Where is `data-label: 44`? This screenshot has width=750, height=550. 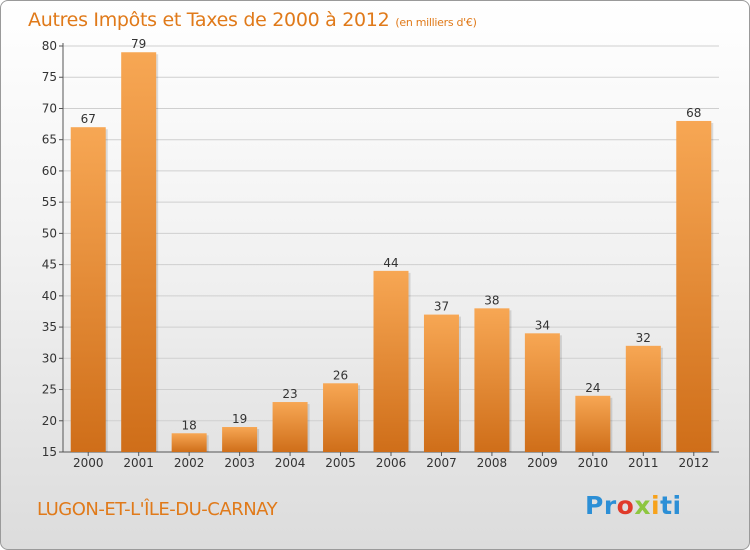 data-label: 44 is located at coordinates (390, 263).